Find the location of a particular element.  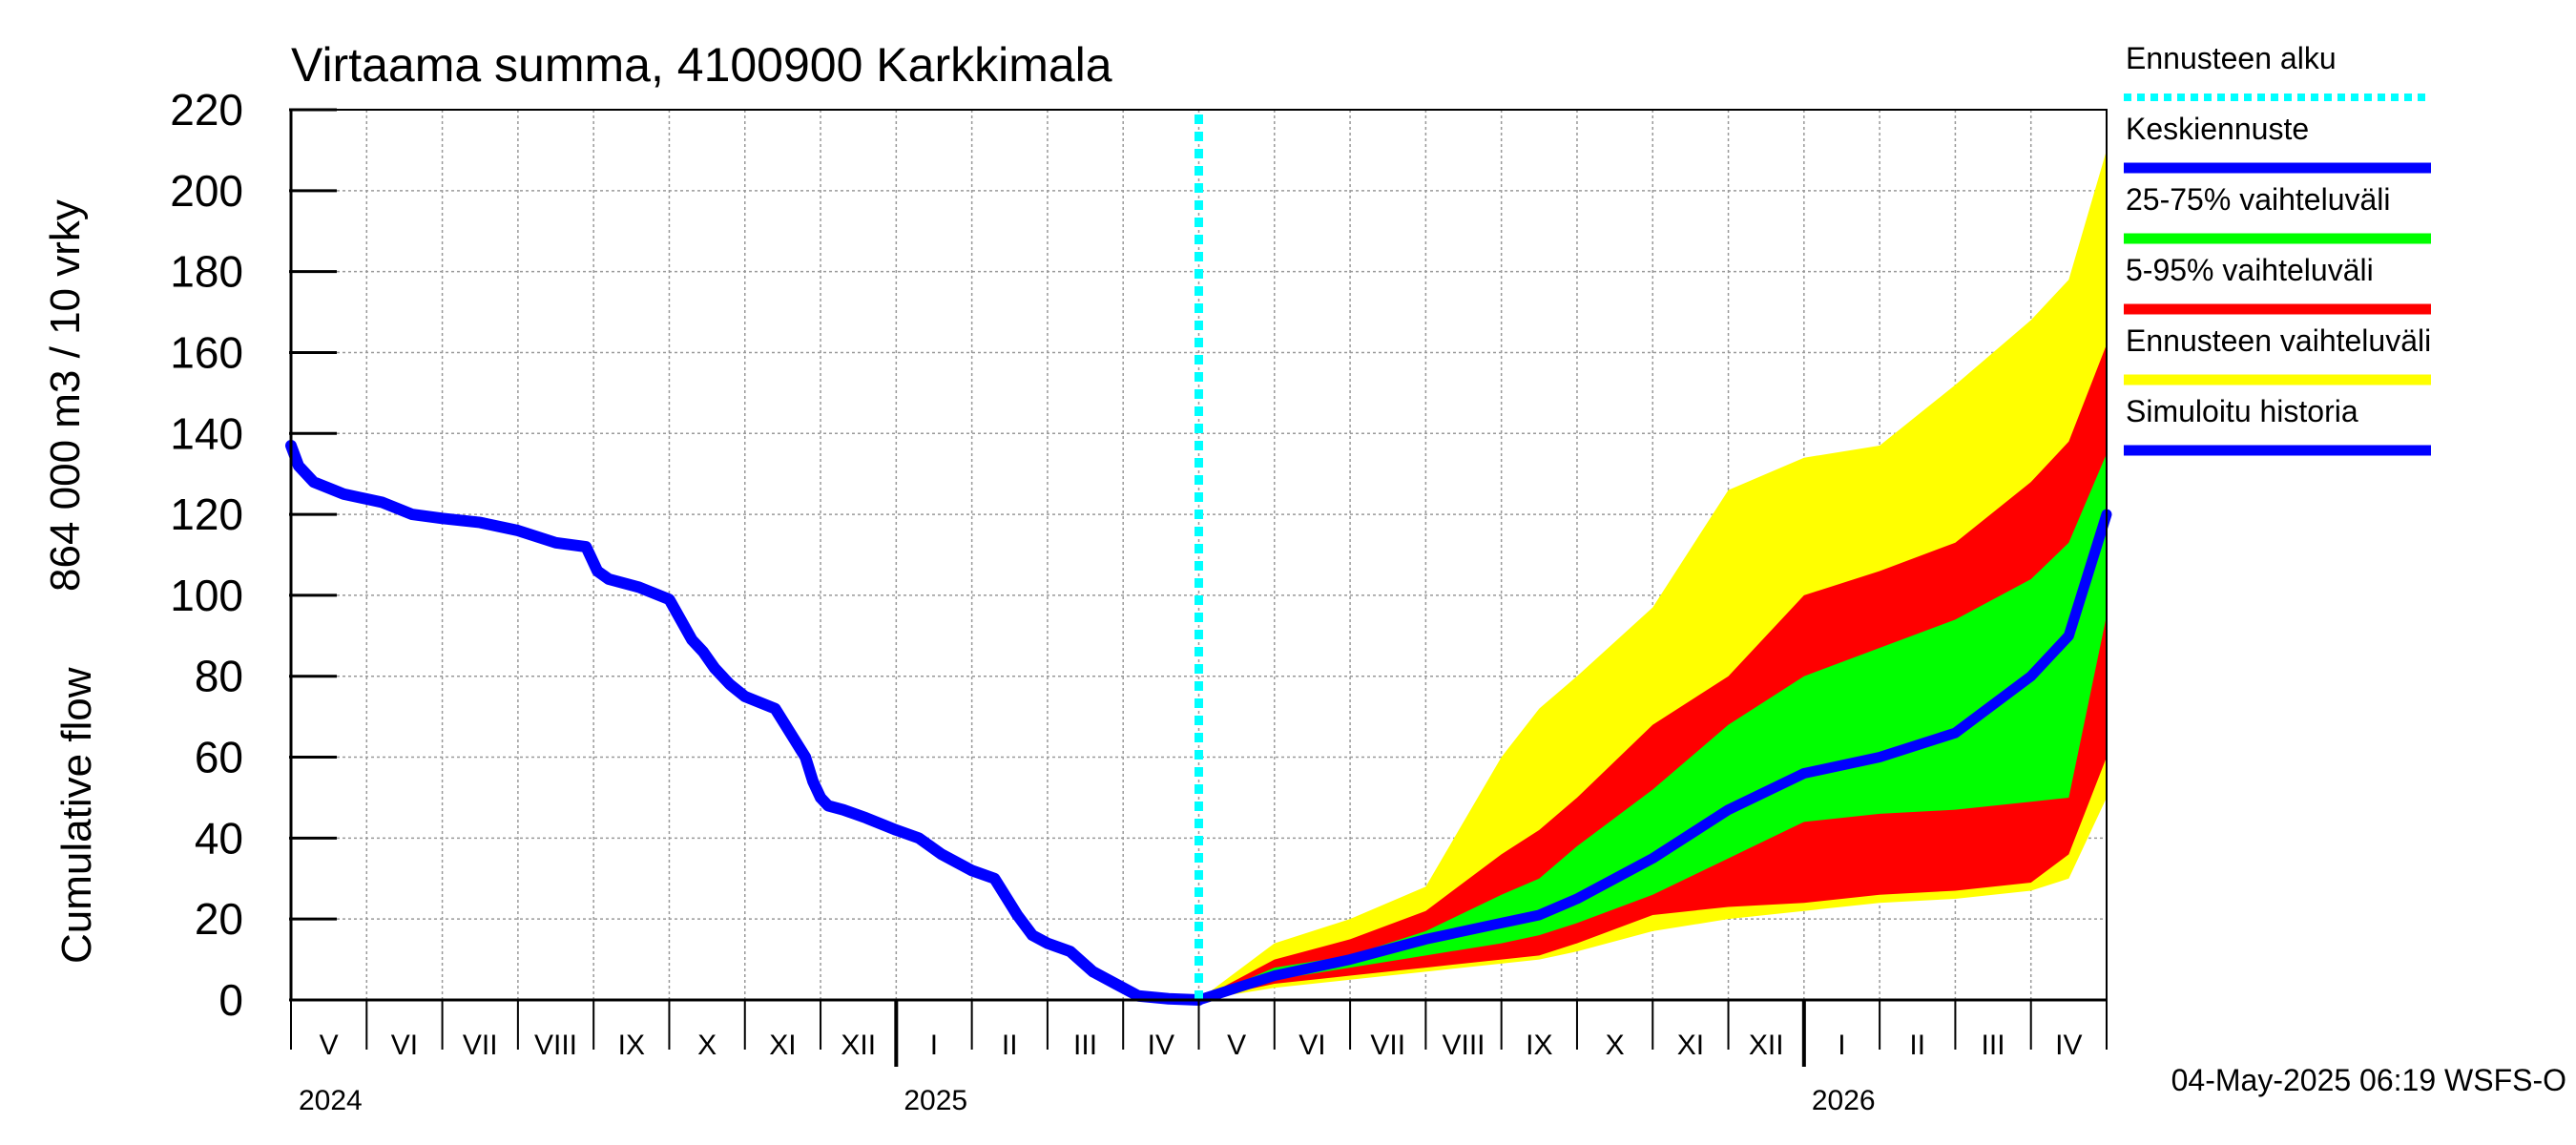

legend-label: 25-75% vaihteluväli is located at coordinates (2258, 199).